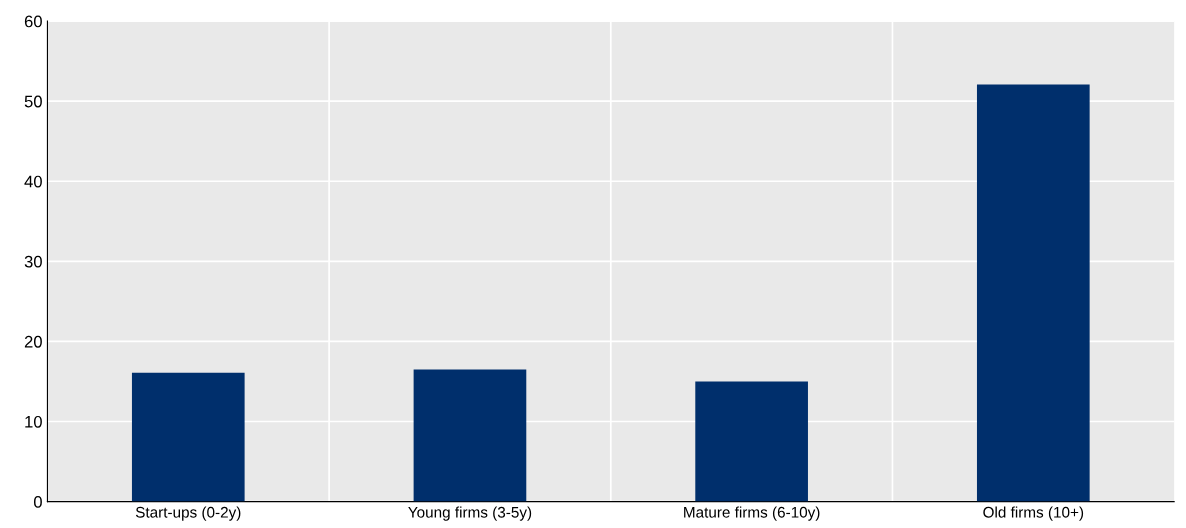 Image resolution: width=1186 pixels, height=528 pixels. What do you see at coordinates (470, 513) in the screenshot?
I see `x-tick-label: Young firms (3-5y)` at bounding box center [470, 513].